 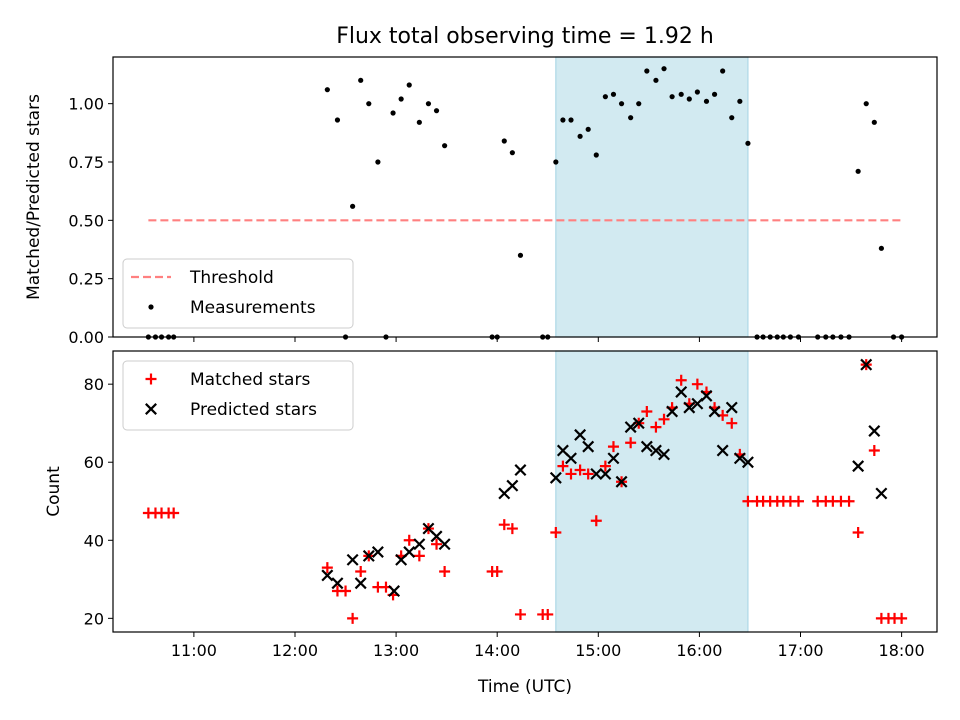 I want to click on x-axis-label: Time (UTC), so click(x=524, y=687).